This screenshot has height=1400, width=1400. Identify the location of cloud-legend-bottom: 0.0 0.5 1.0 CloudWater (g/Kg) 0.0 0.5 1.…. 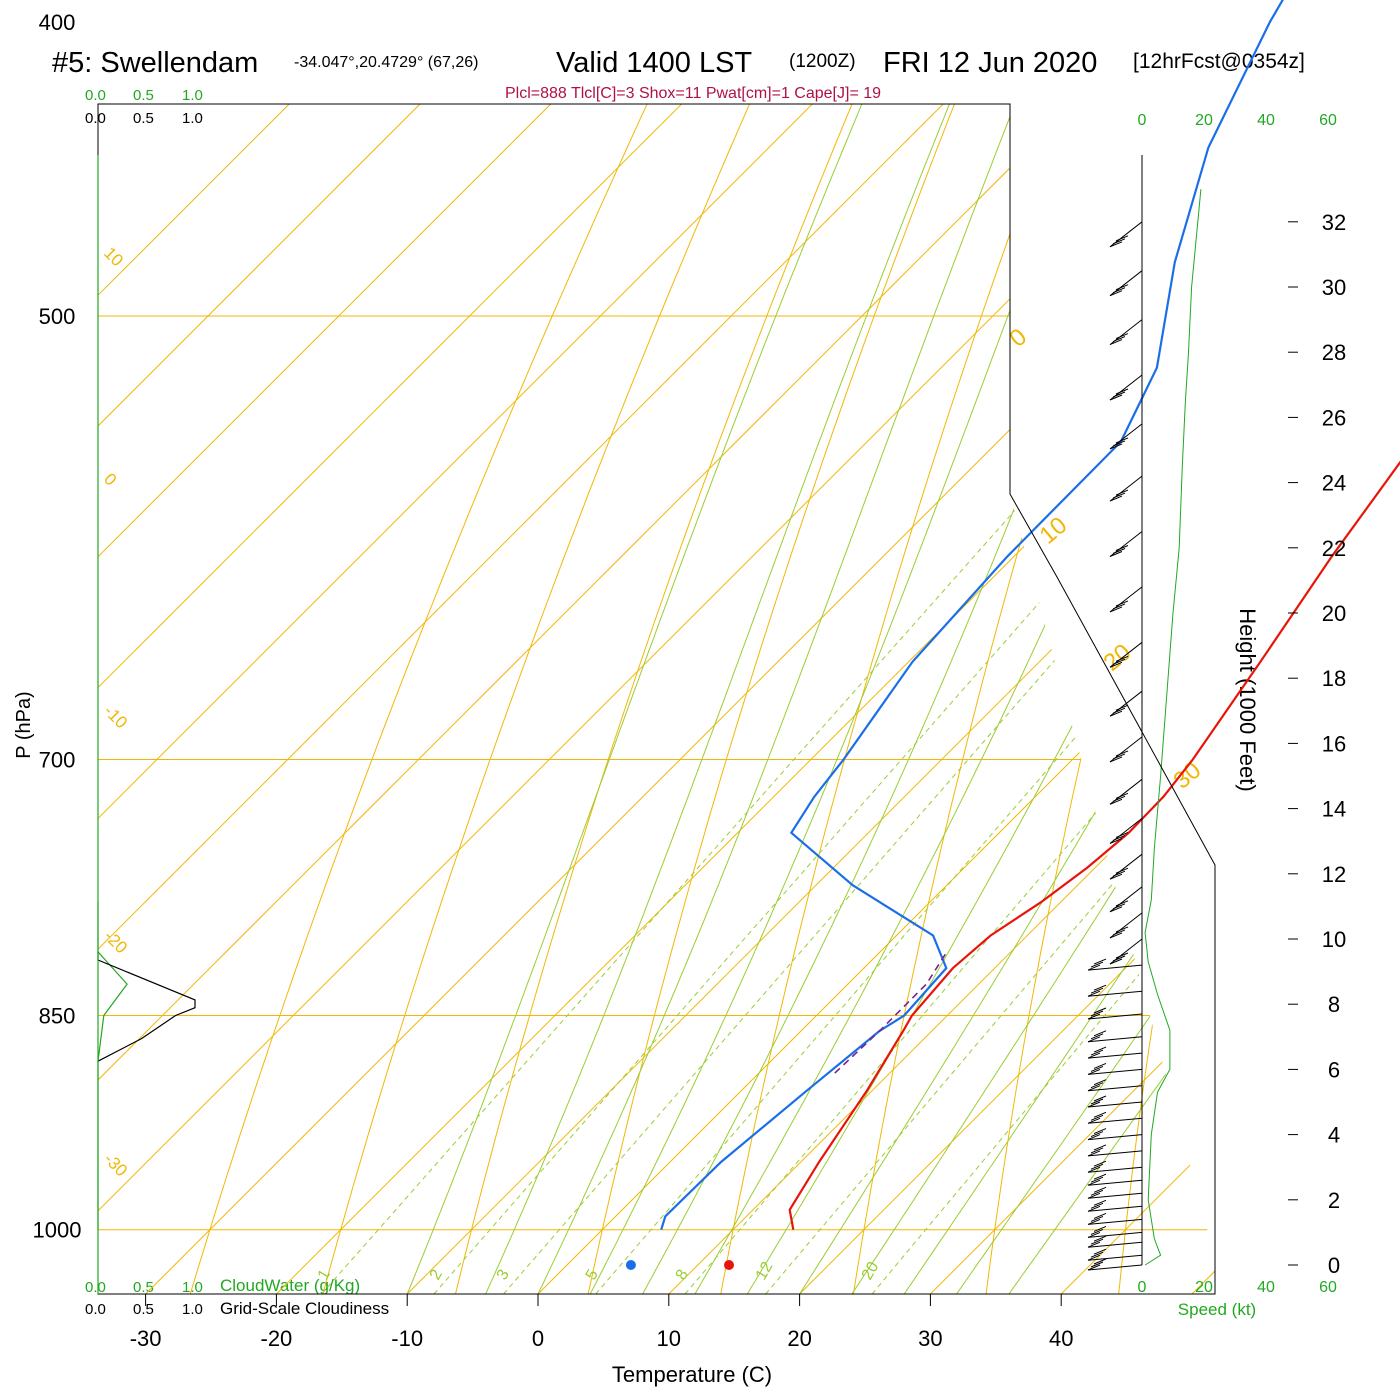
(237, 1297).